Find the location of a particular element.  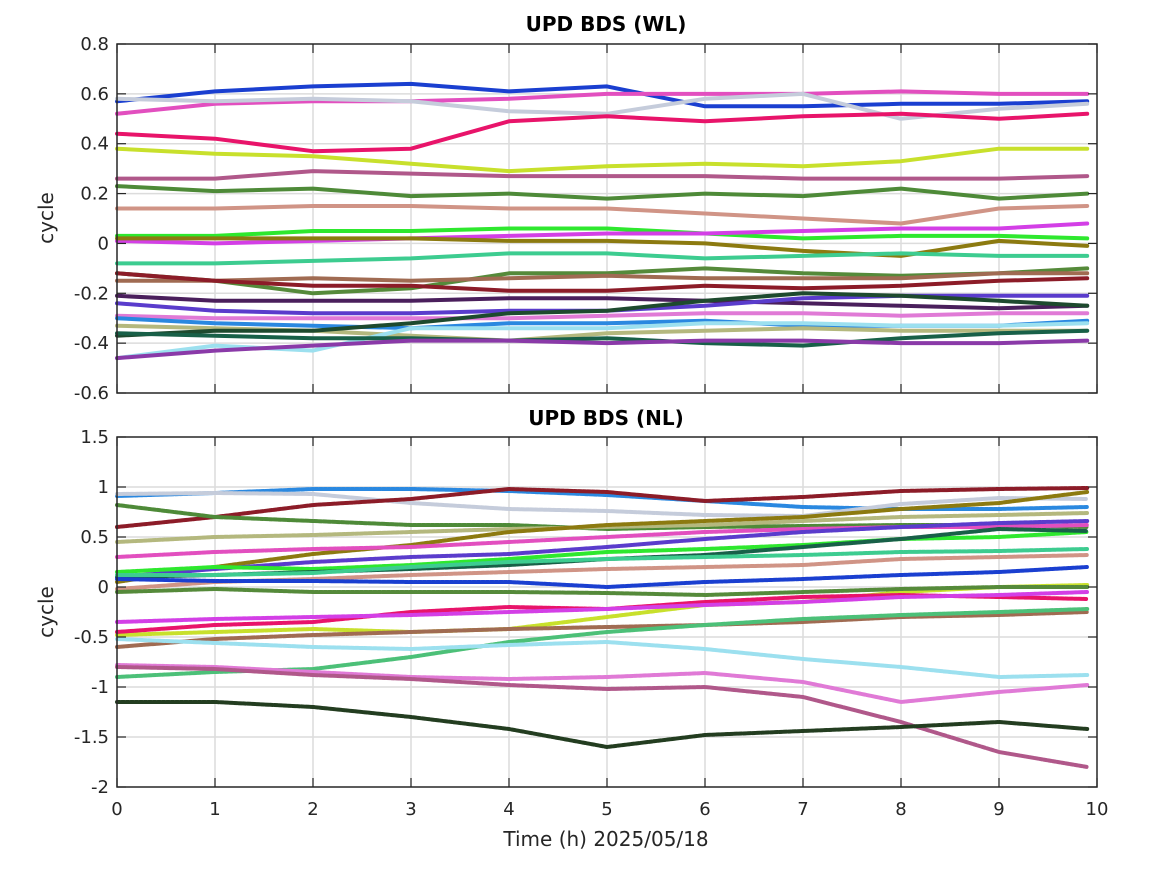

nl-x-tick-label: 10 is located at coordinates (1097, 809).